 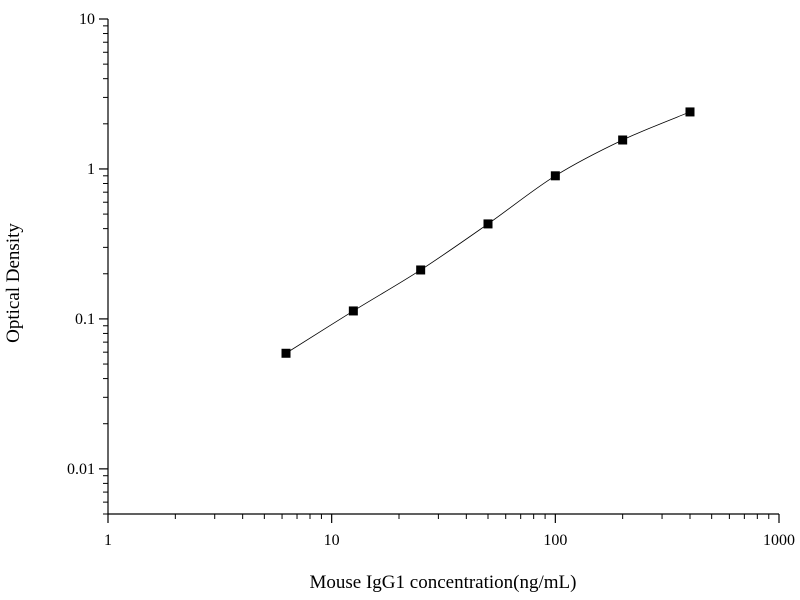 What do you see at coordinates (91, 169) in the screenshot?
I see `y-tick-label: 1` at bounding box center [91, 169].